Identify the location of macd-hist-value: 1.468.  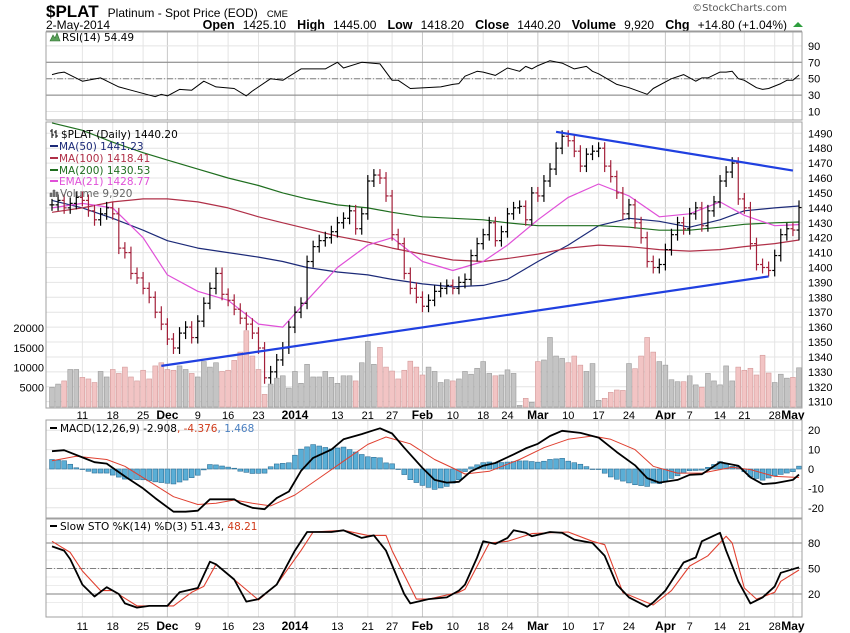
(239, 429).